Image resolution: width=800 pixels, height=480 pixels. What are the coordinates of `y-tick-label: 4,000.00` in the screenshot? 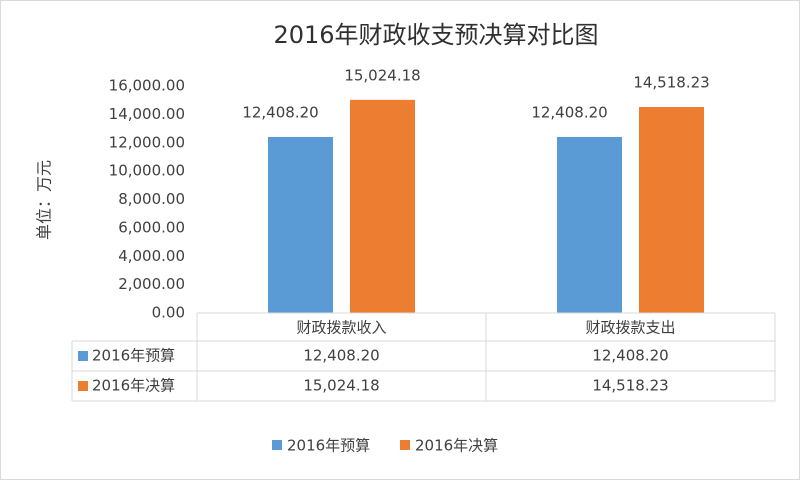 It's located at (151, 256).